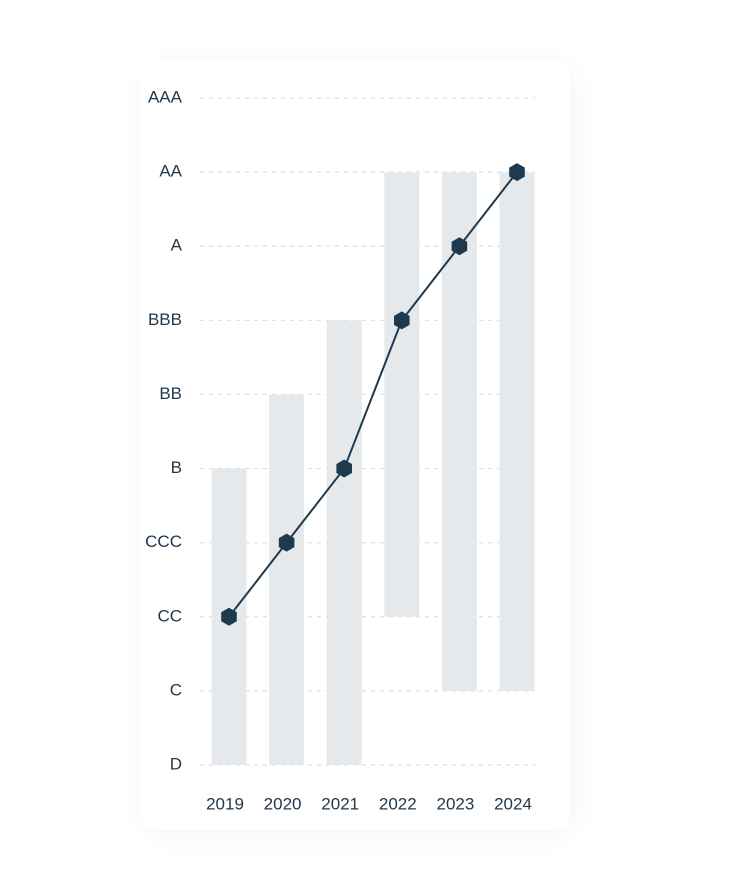 Image resolution: width=740 pixels, height=895 pixels. Describe the element at coordinates (455, 803) in the screenshot. I see `x-tick-label: 2023` at that location.